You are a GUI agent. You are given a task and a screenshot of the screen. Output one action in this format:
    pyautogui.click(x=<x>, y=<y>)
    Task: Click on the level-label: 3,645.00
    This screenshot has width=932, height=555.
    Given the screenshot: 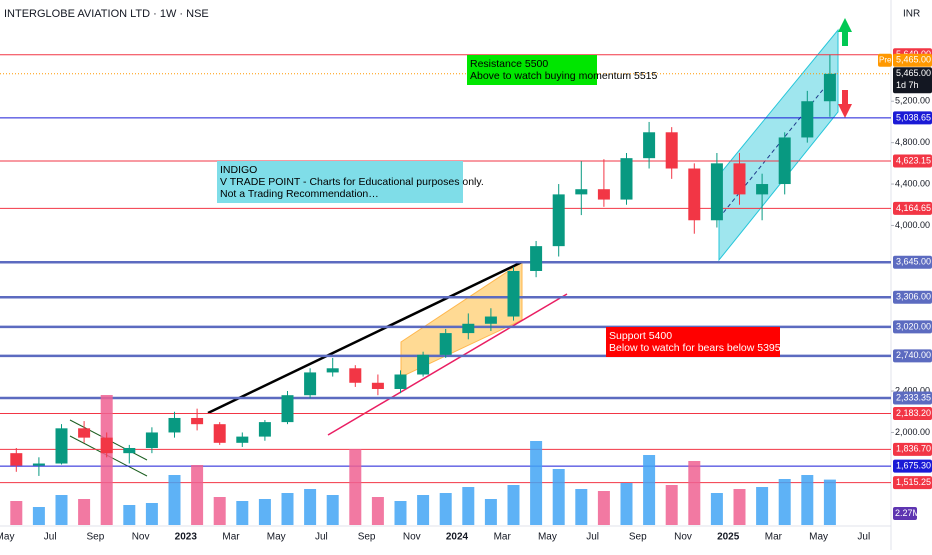 What is the action you would take?
    pyautogui.click(x=913, y=262)
    